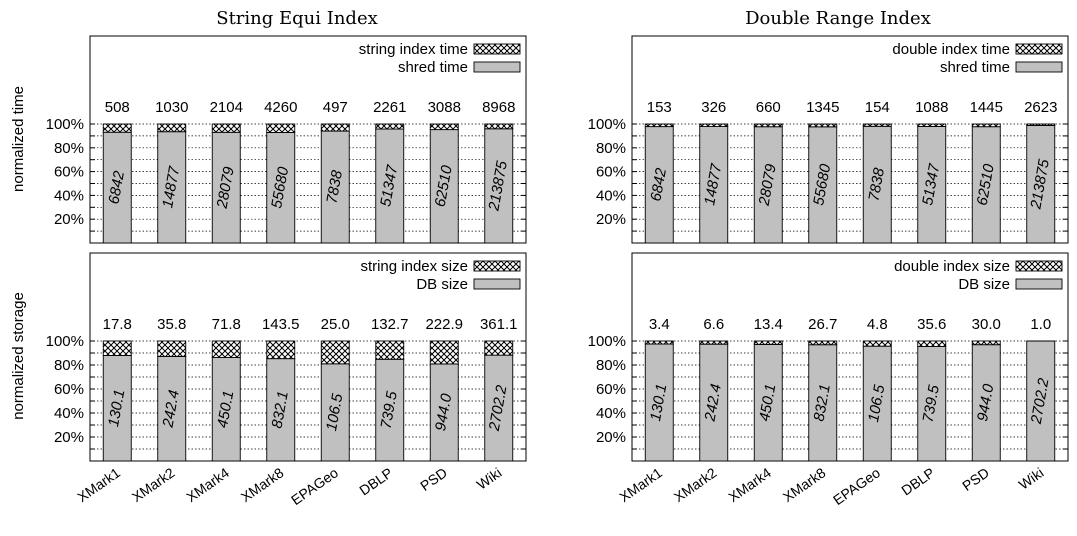 The image size is (1077, 536). What do you see at coordinates (1039, 67) in the screenshot?
I see `legend-swatch-shred-time` at bounding box center [1039, 67].